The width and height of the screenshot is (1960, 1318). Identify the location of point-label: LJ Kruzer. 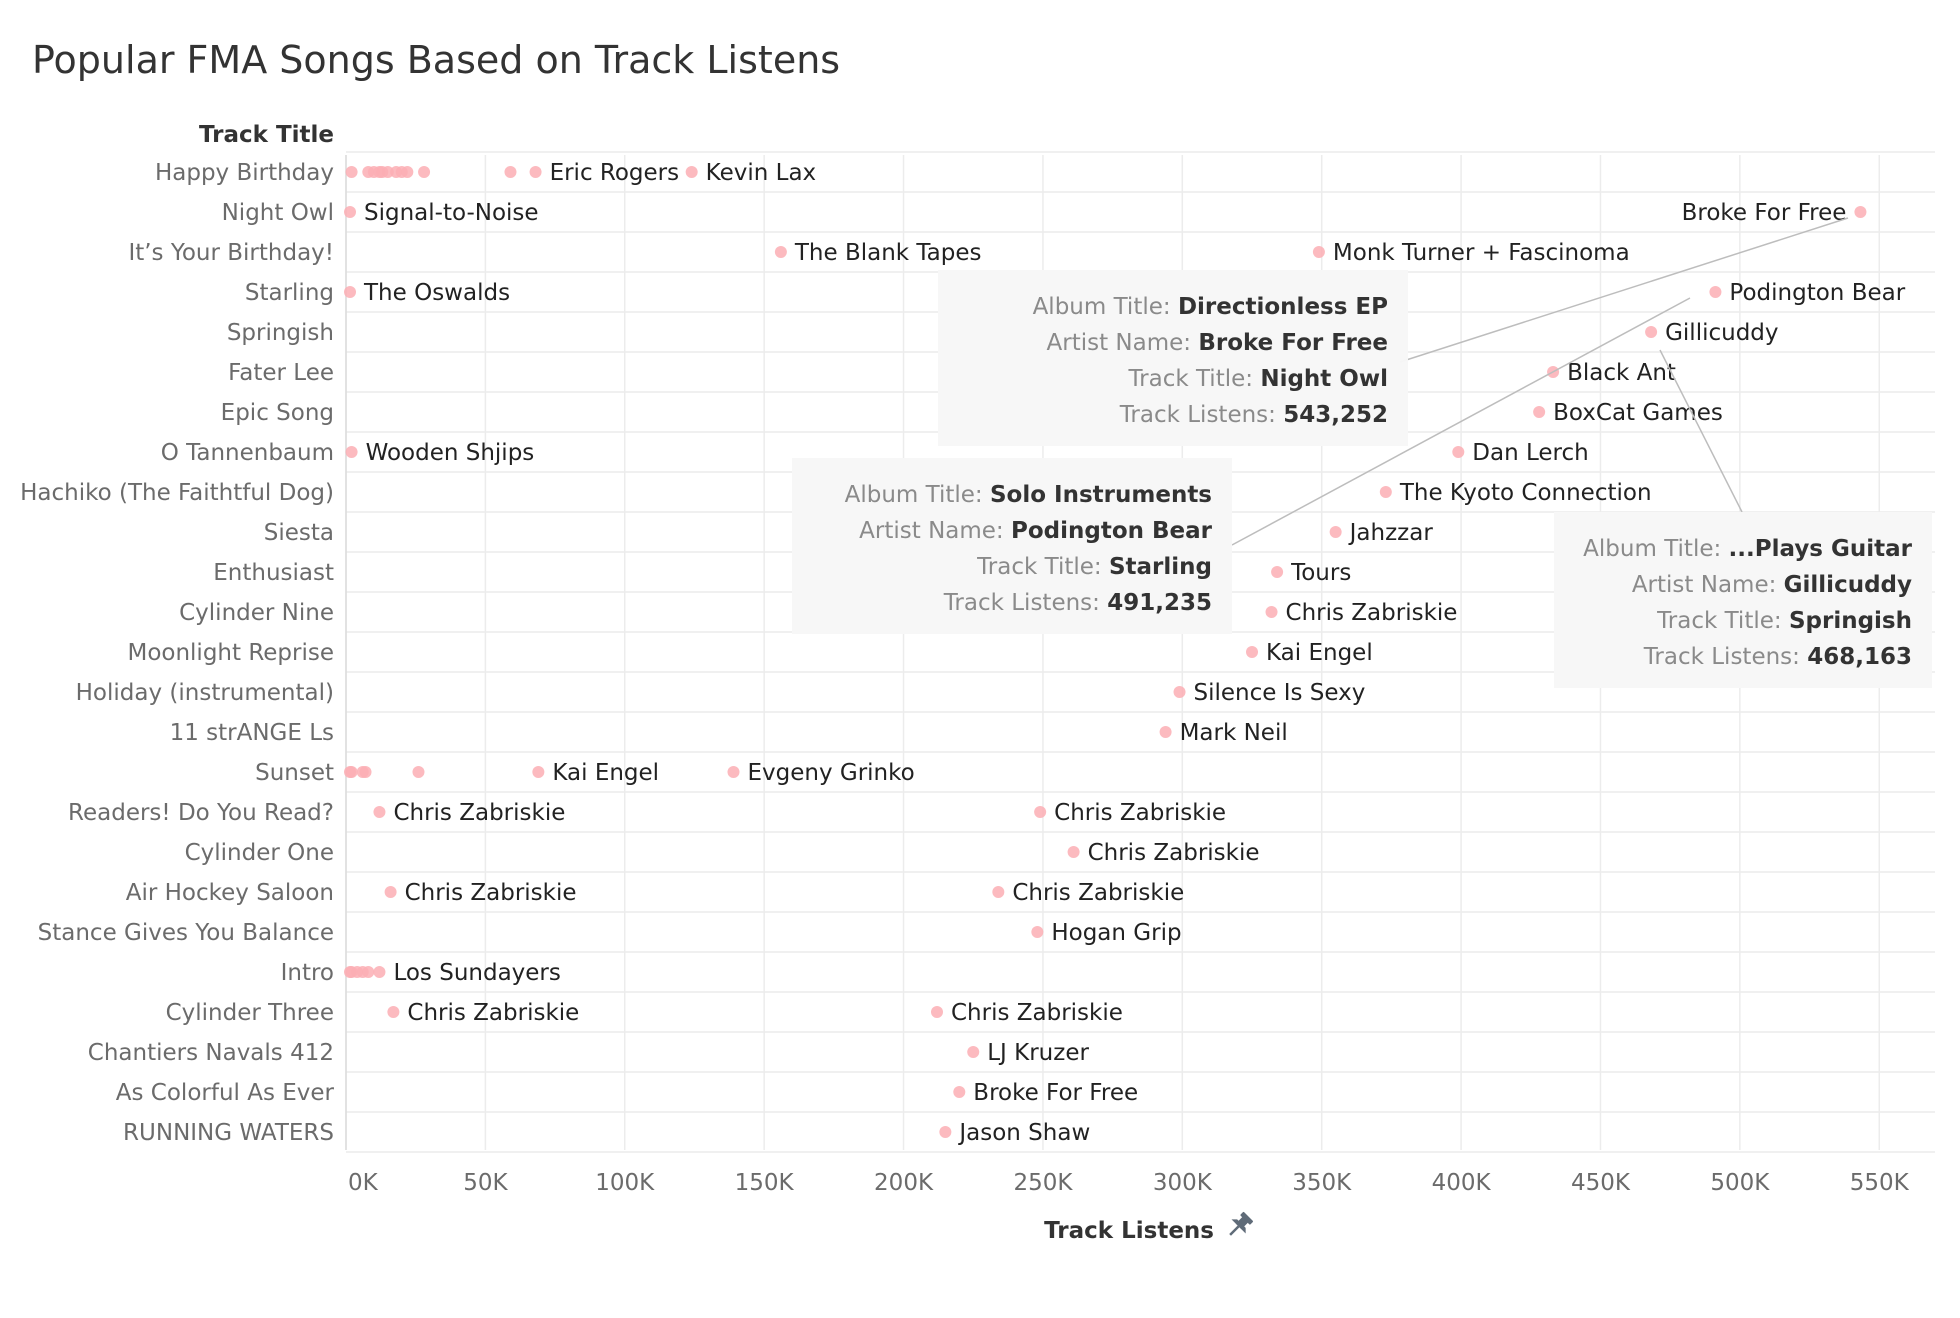
(1038, 1053).